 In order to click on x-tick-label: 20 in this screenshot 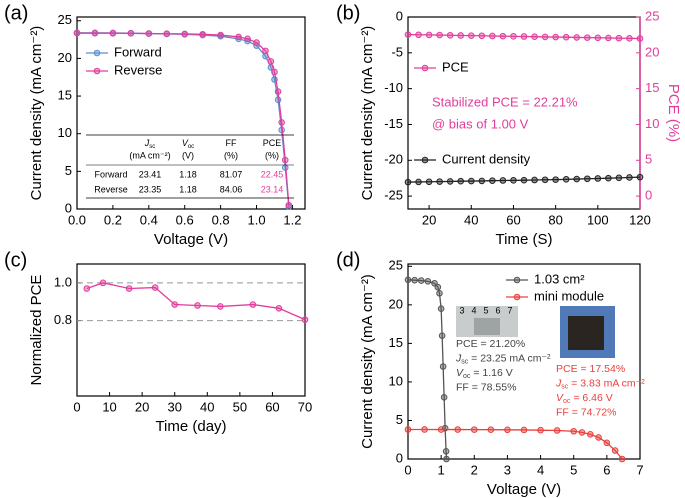, I will do `click(429, 219)`.